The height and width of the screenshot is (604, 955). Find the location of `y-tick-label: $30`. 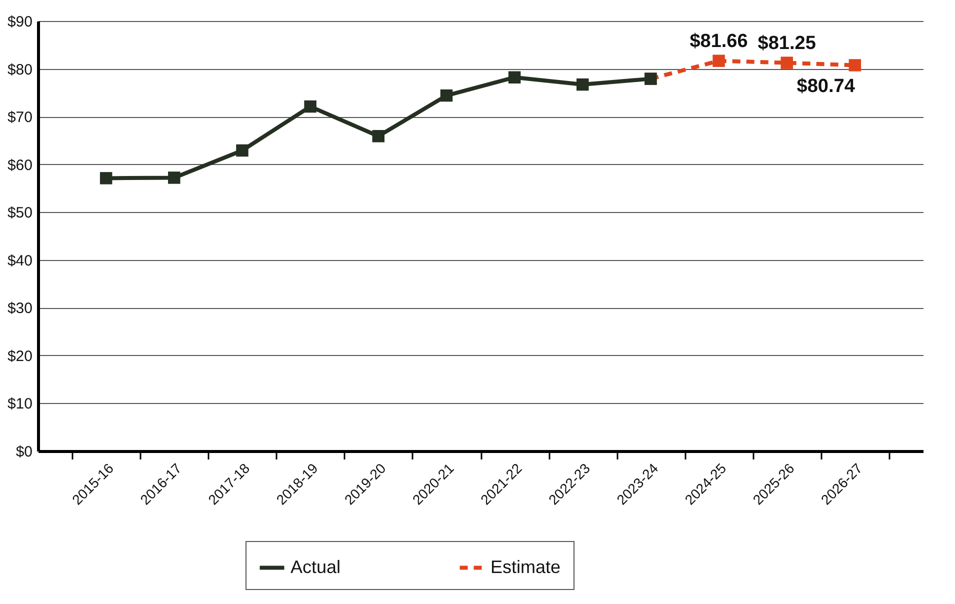

y-tick-label: $30 is located at coordinates (19, 309).